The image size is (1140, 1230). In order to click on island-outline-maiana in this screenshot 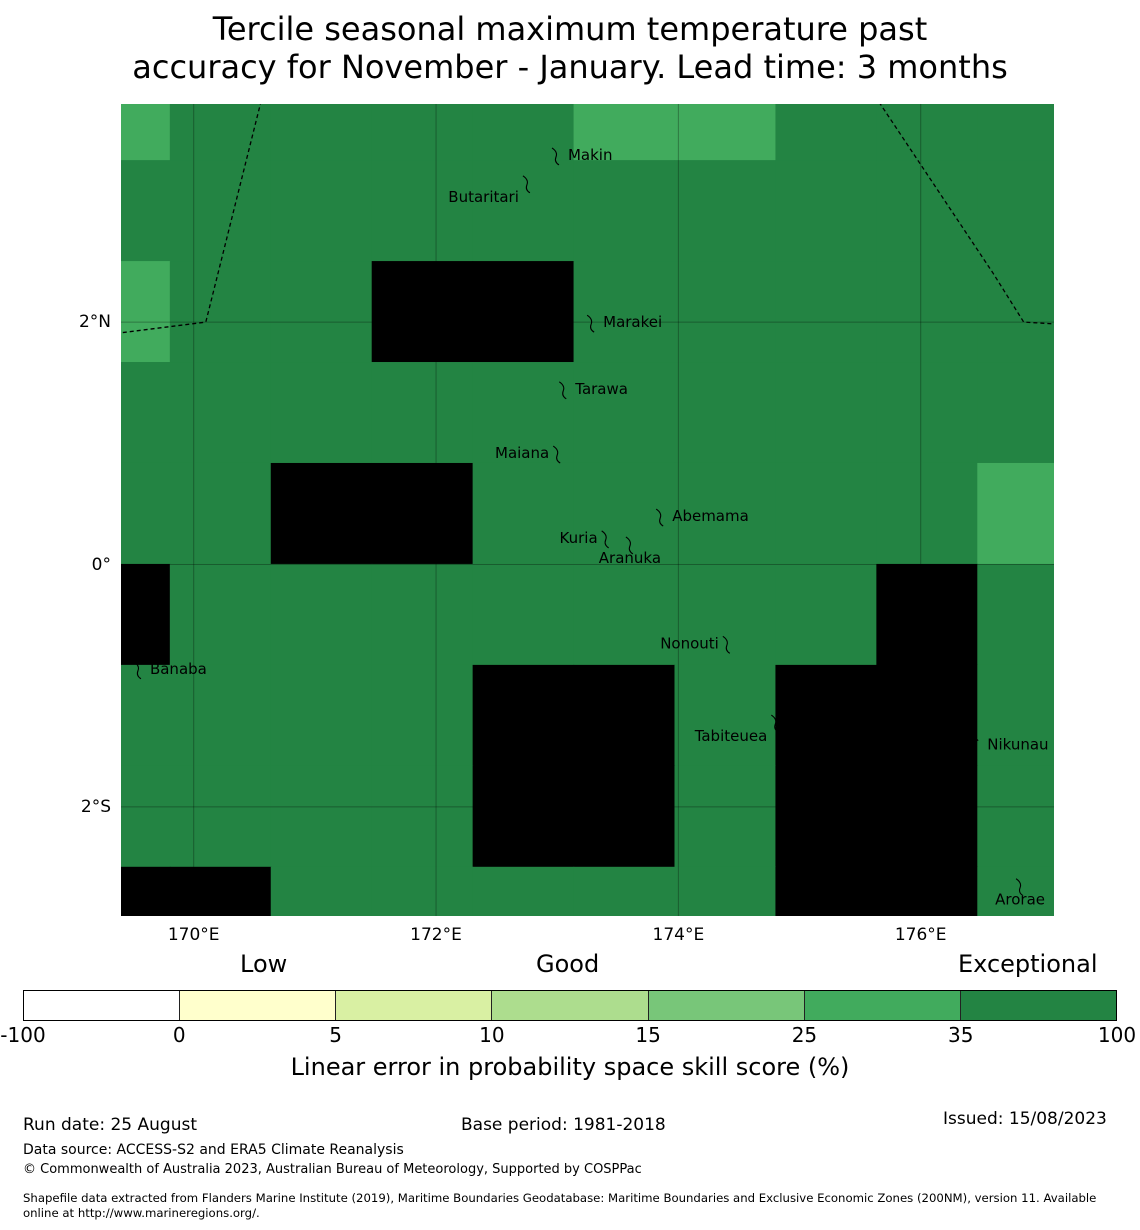, I will do `click(556, 454)`.